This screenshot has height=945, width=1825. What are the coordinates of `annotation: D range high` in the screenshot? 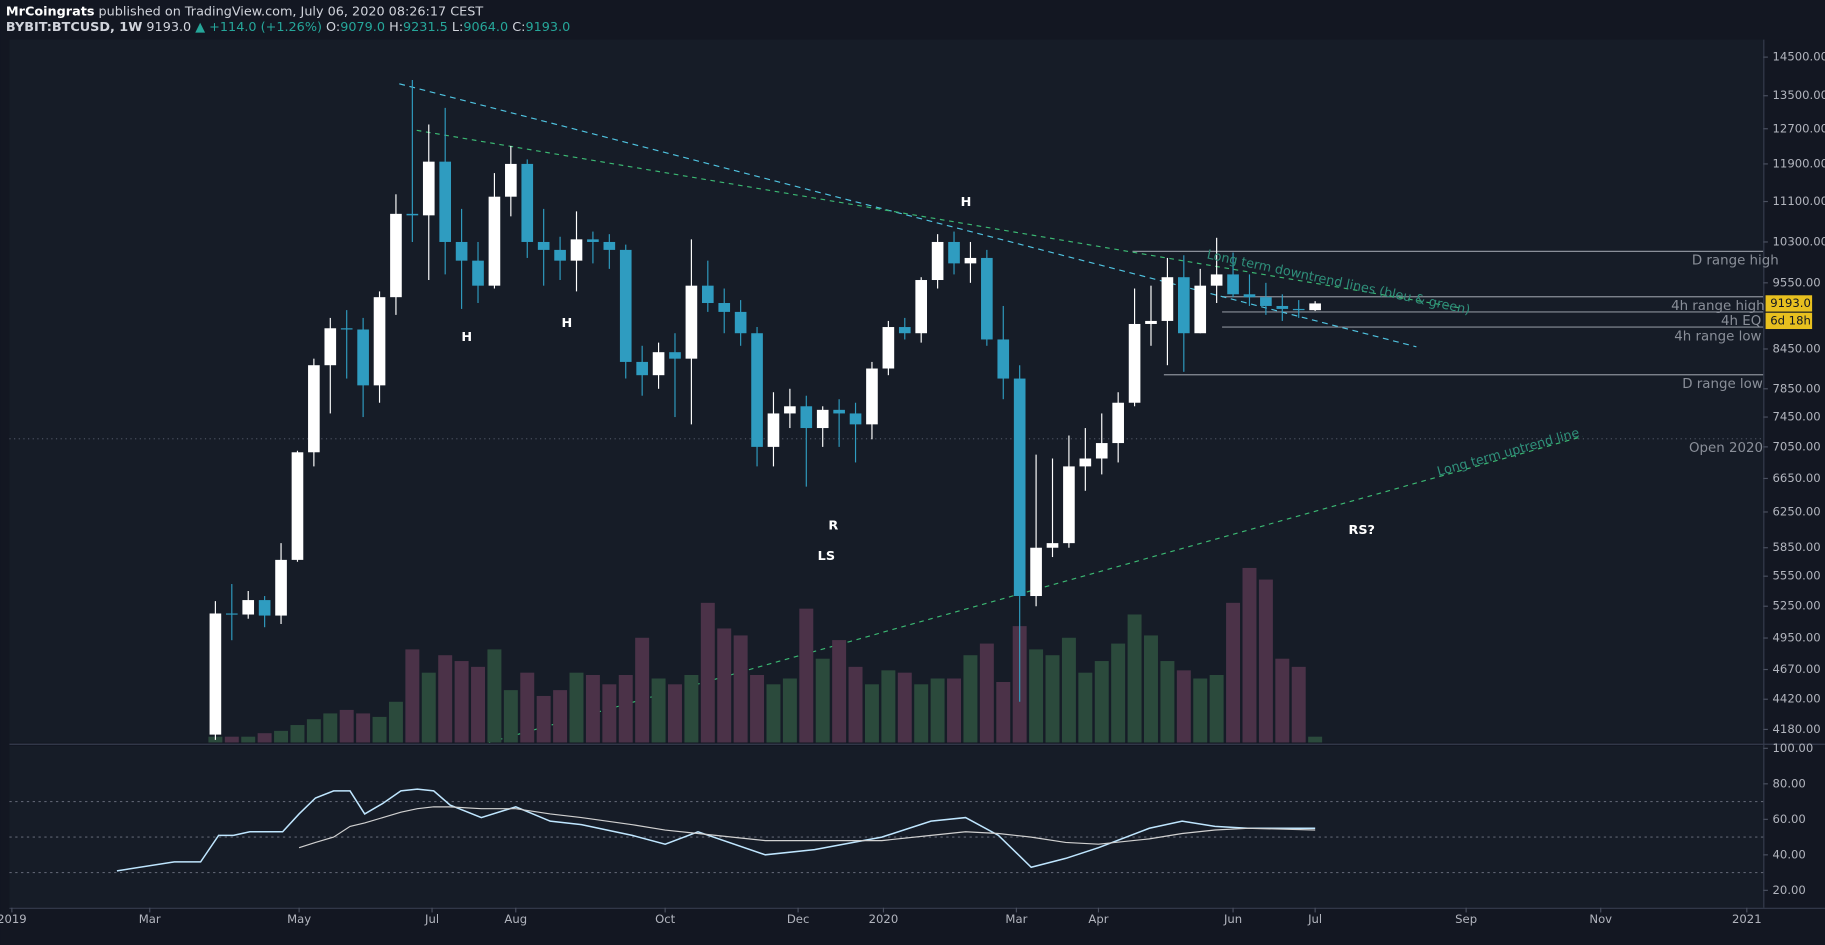 It's located at (1735, 261).